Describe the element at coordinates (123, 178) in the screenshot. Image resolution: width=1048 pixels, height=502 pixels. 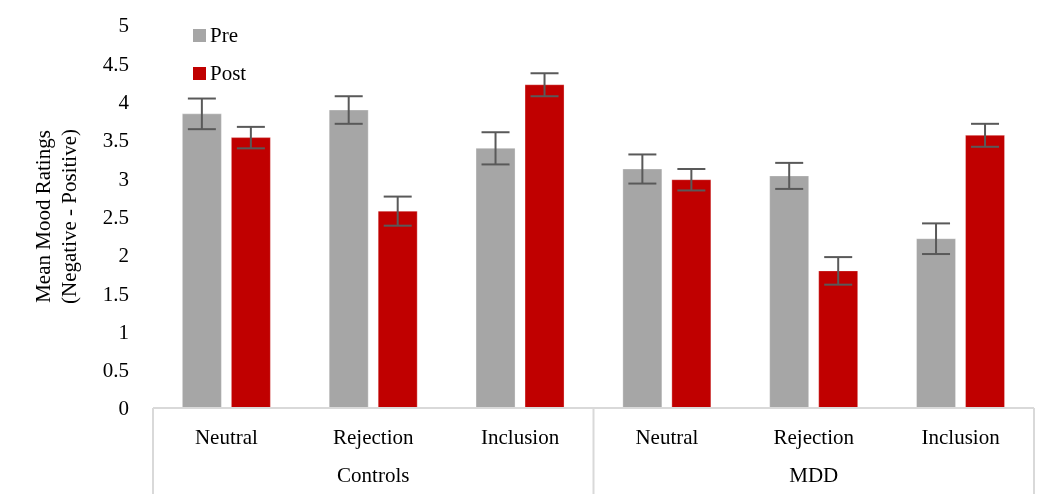
I see `y-tick-label: 3` at that location.